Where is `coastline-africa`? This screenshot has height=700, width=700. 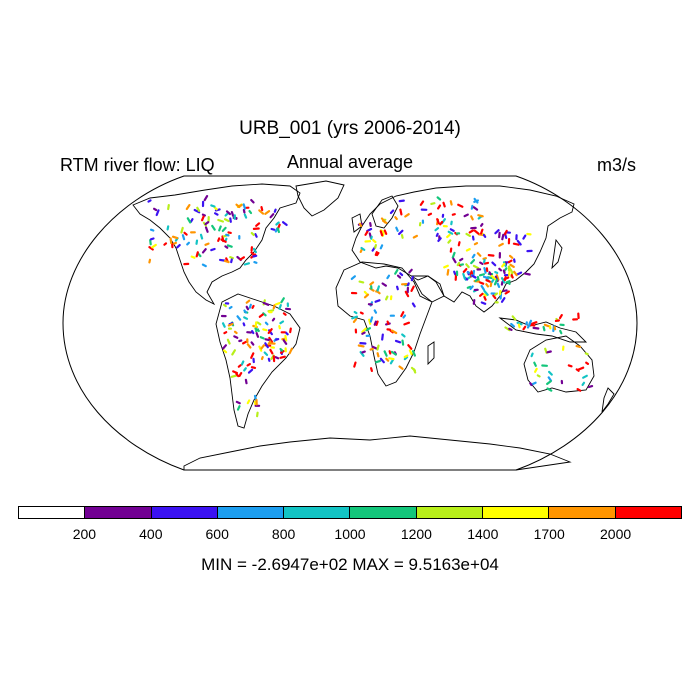 coastline-africa is located at coordinates (384, 324).